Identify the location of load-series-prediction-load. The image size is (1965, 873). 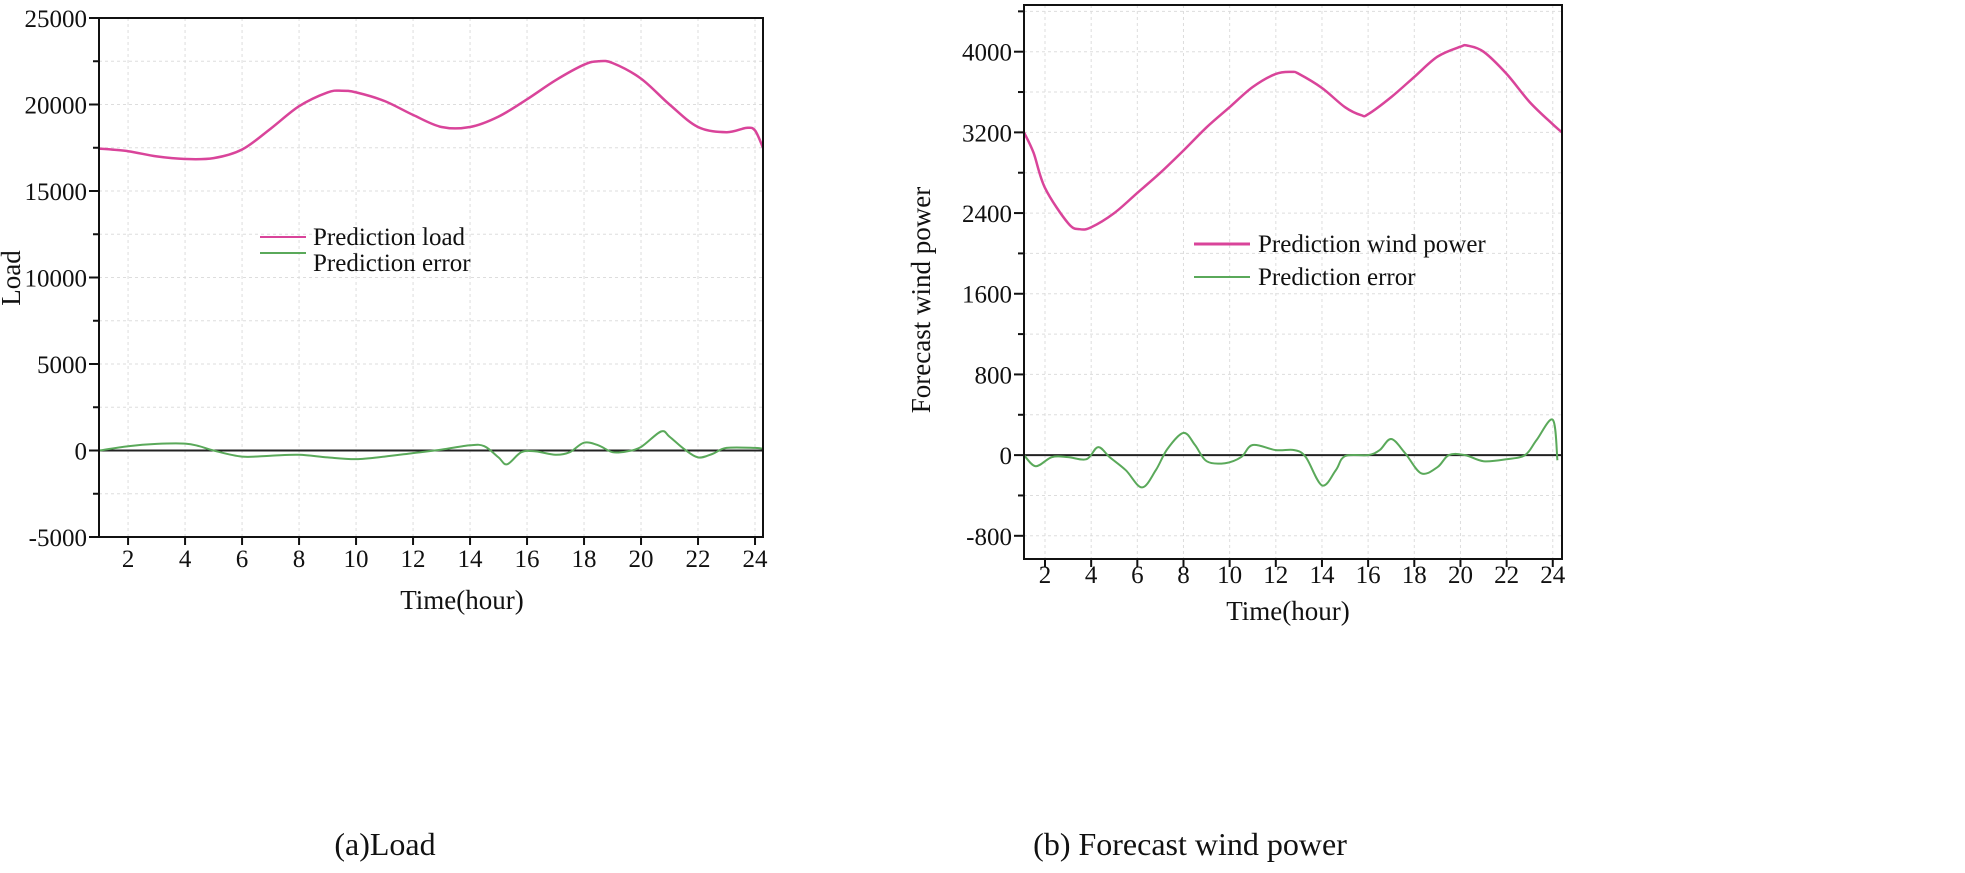
(432, 110).